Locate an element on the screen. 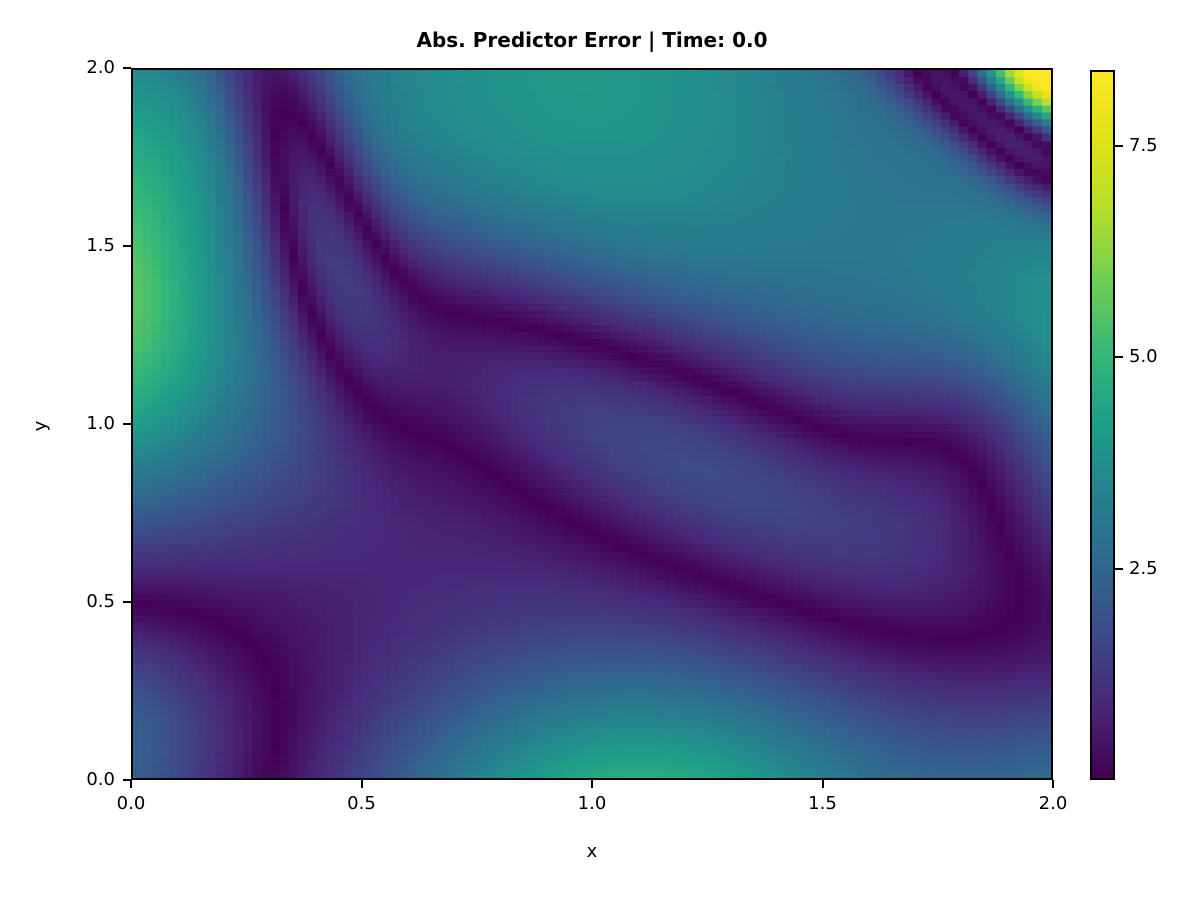 The width and height of the screenshot is (1200, 900). x-tick-label: 0.0 is located at coordinates (131, 803).